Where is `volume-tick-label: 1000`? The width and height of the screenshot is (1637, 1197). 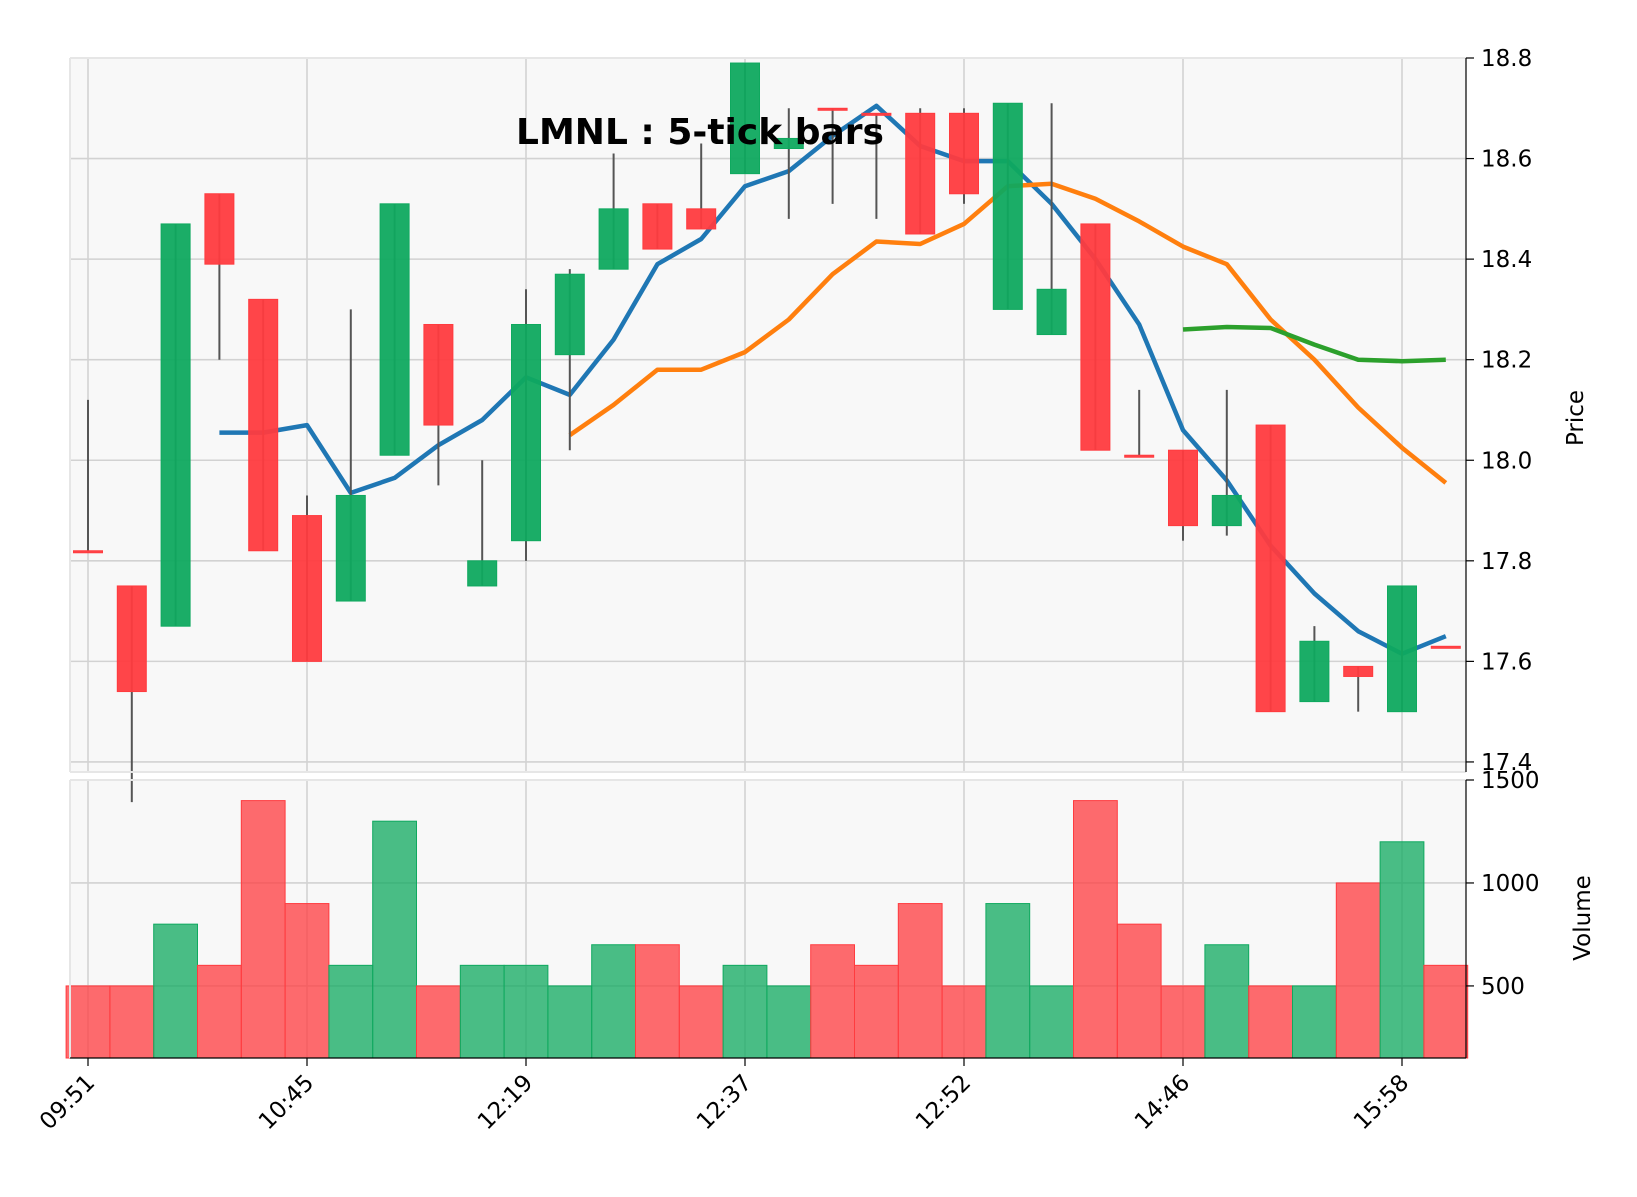
volume-tick-label: 1000 is located at coordinates (1510, 884).